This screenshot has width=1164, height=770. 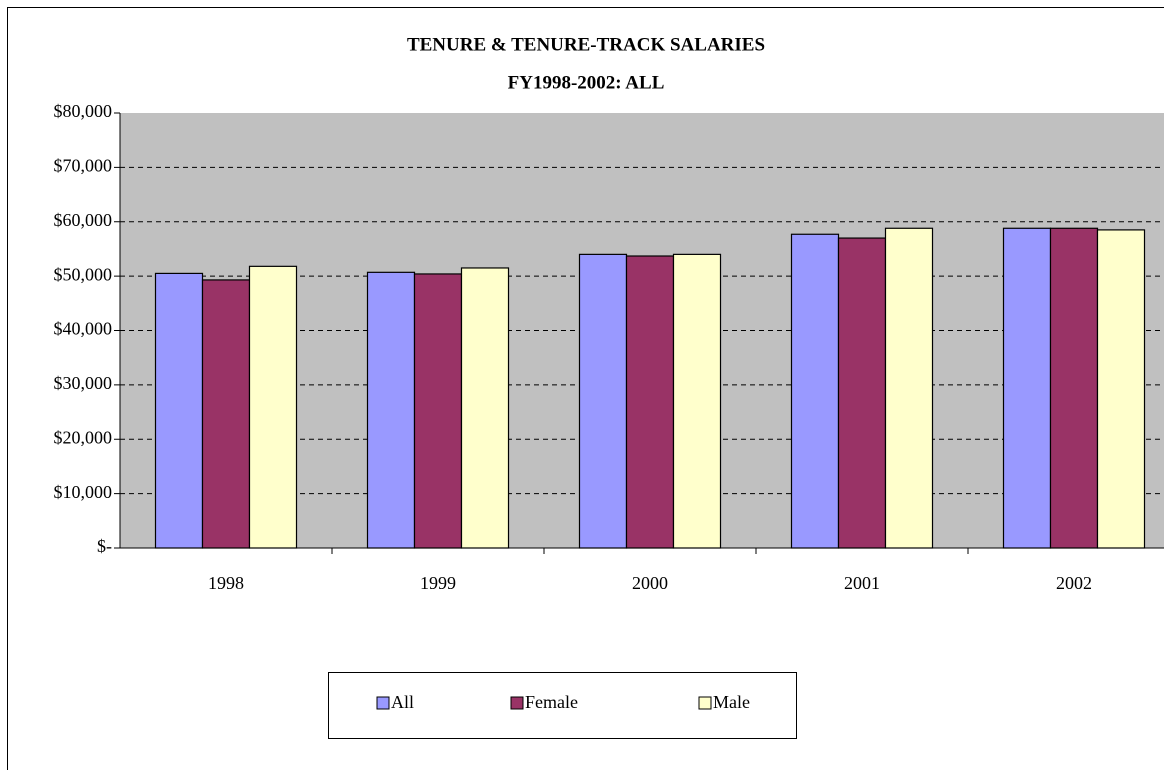 What do you see at coordinates (83, 274) in the screenshot?
I see `y-tick-label: $50,000` at bounding box center [83, 274].